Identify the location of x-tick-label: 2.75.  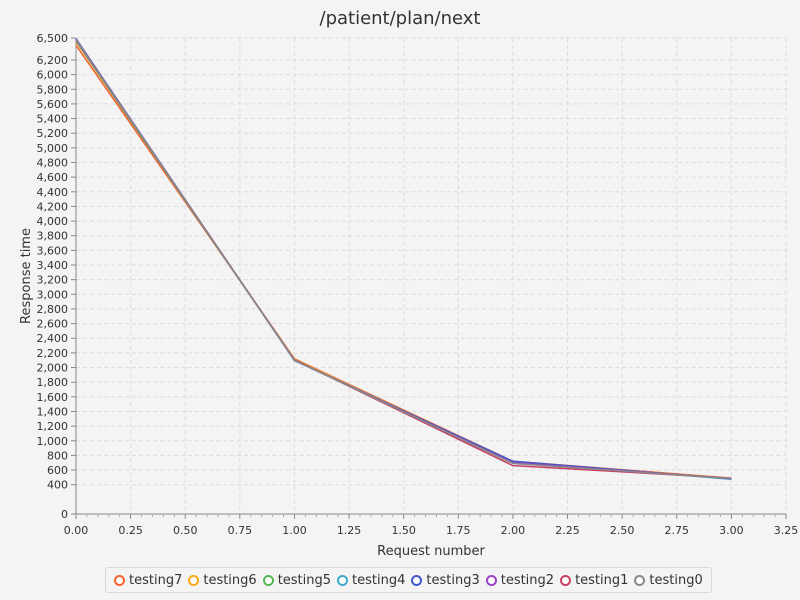
(677, 530).